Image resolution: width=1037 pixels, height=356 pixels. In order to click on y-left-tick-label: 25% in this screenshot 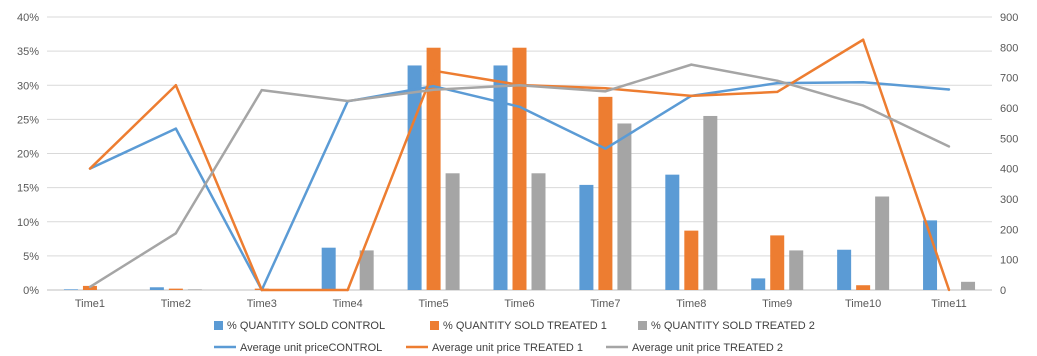, I will do `click(28, 120)`.